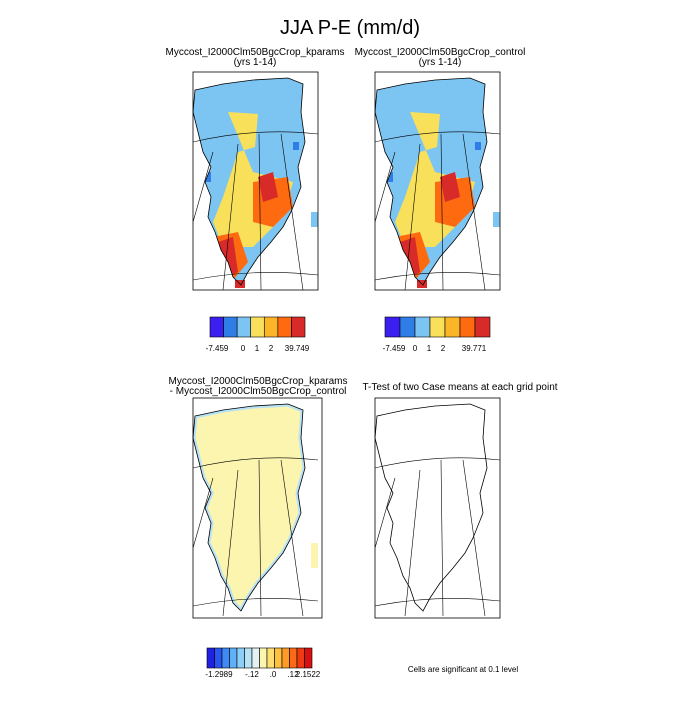  Describe the element at coordinates (219, 674) in the screenshot. I see `colorbar-label: -1.2989` at that location.